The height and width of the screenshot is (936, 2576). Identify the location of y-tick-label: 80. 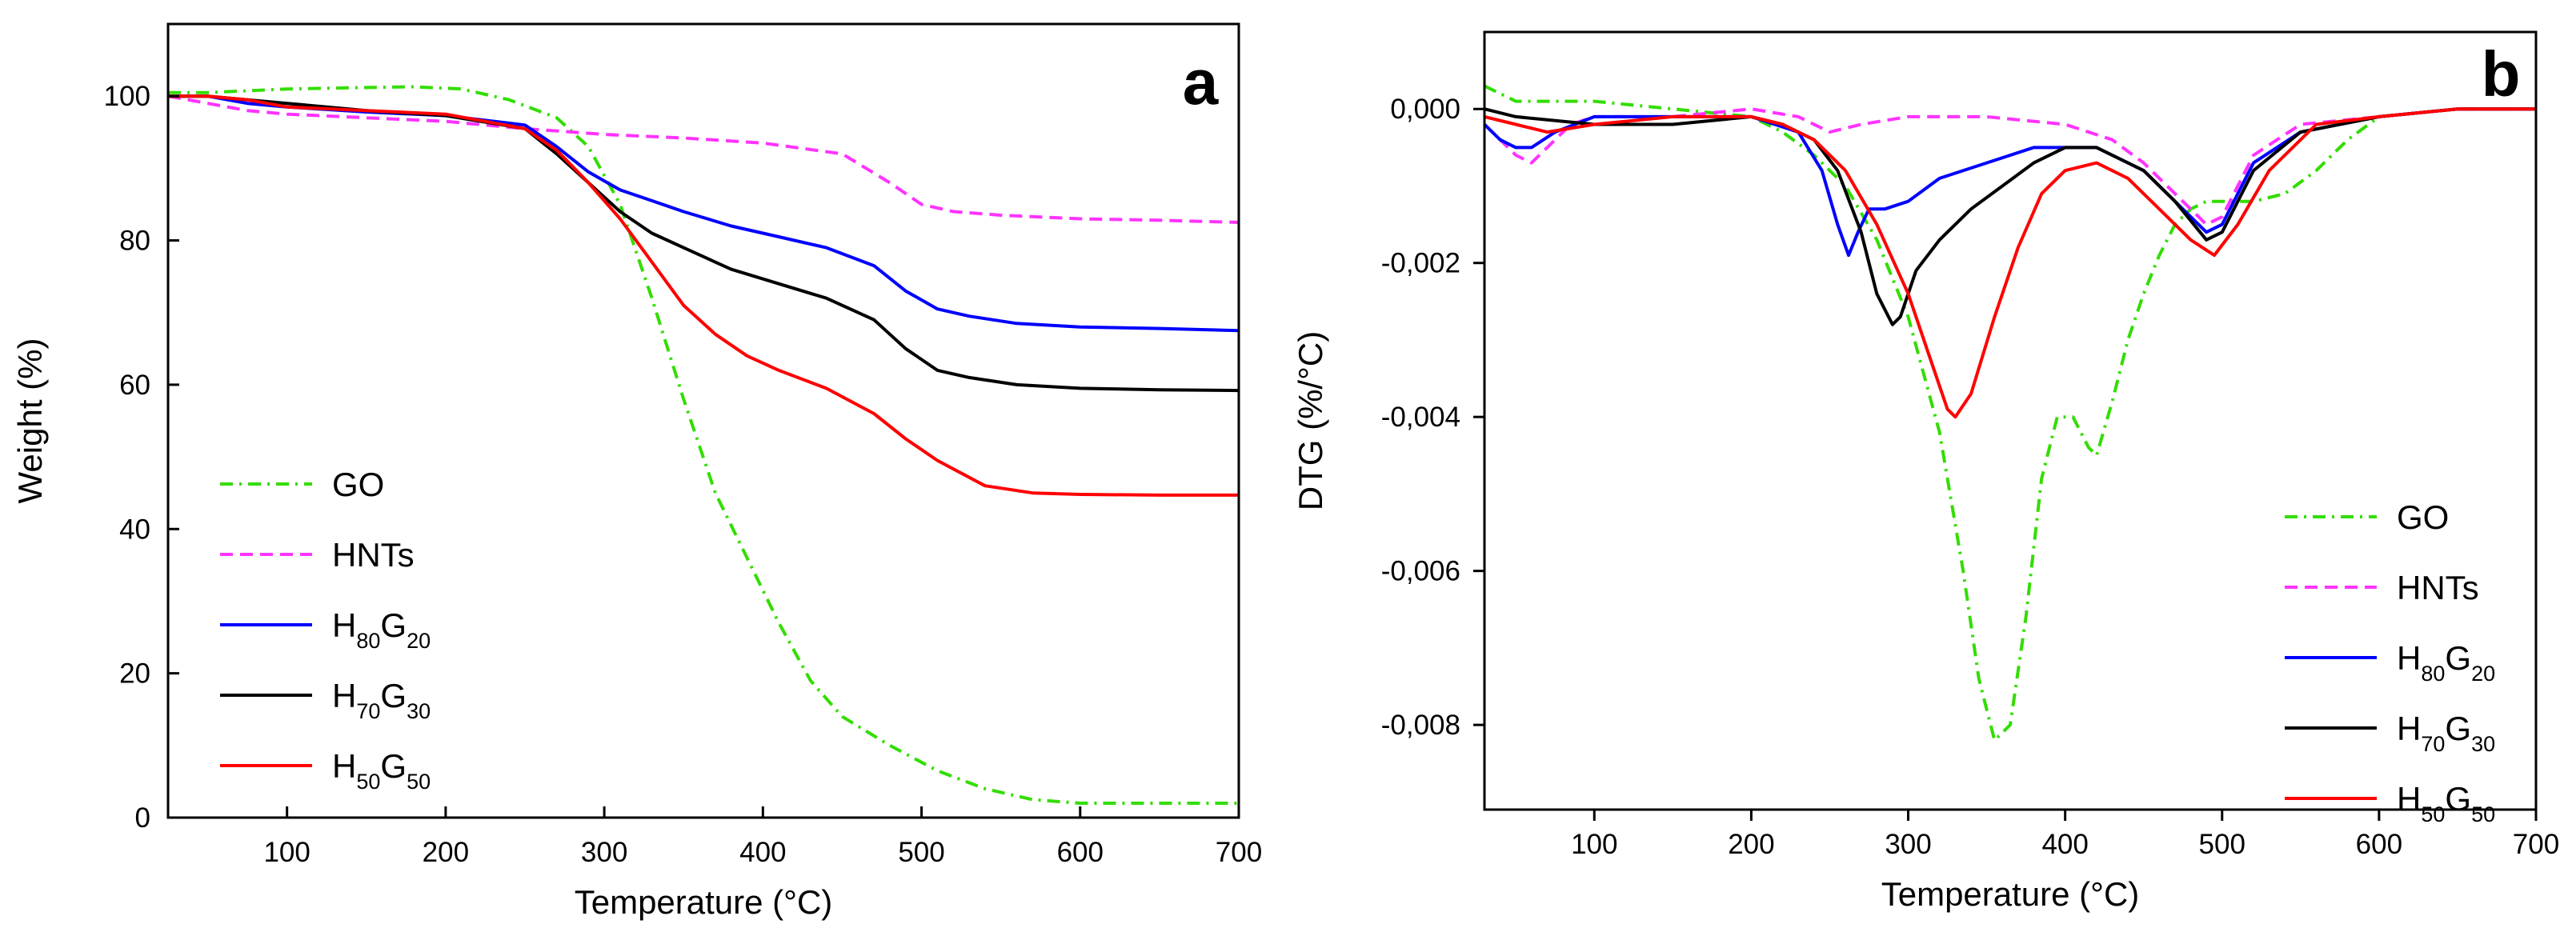
(134, 241).